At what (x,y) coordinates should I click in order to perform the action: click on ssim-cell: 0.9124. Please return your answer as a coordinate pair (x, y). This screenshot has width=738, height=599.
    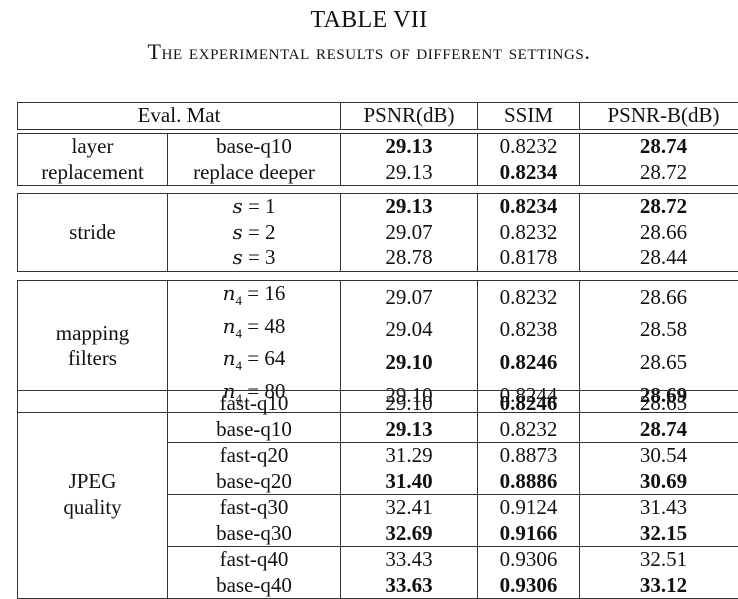
    Looking at the image, I should click on (529, 508).